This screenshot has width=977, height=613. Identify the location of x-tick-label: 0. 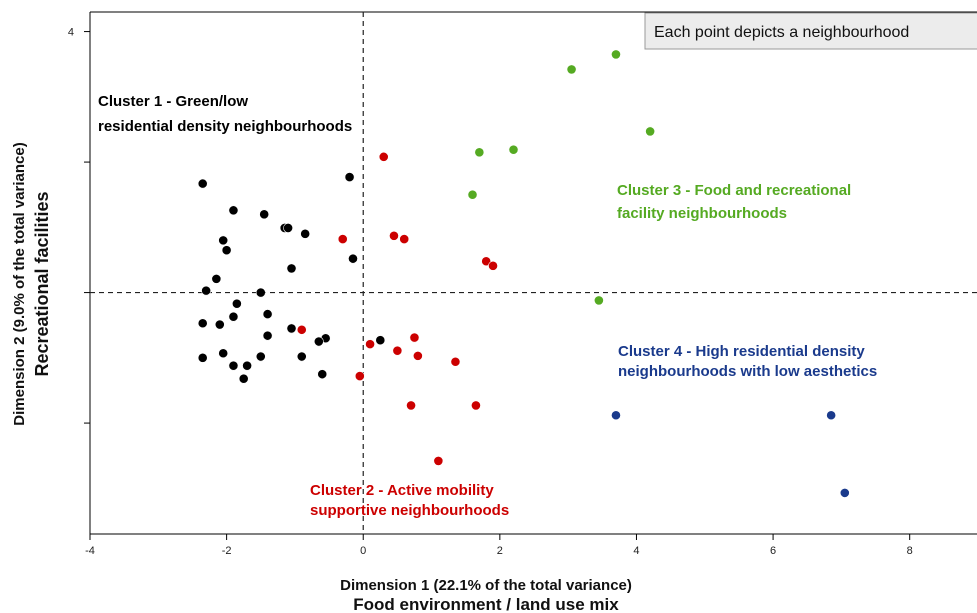
(363, 551).